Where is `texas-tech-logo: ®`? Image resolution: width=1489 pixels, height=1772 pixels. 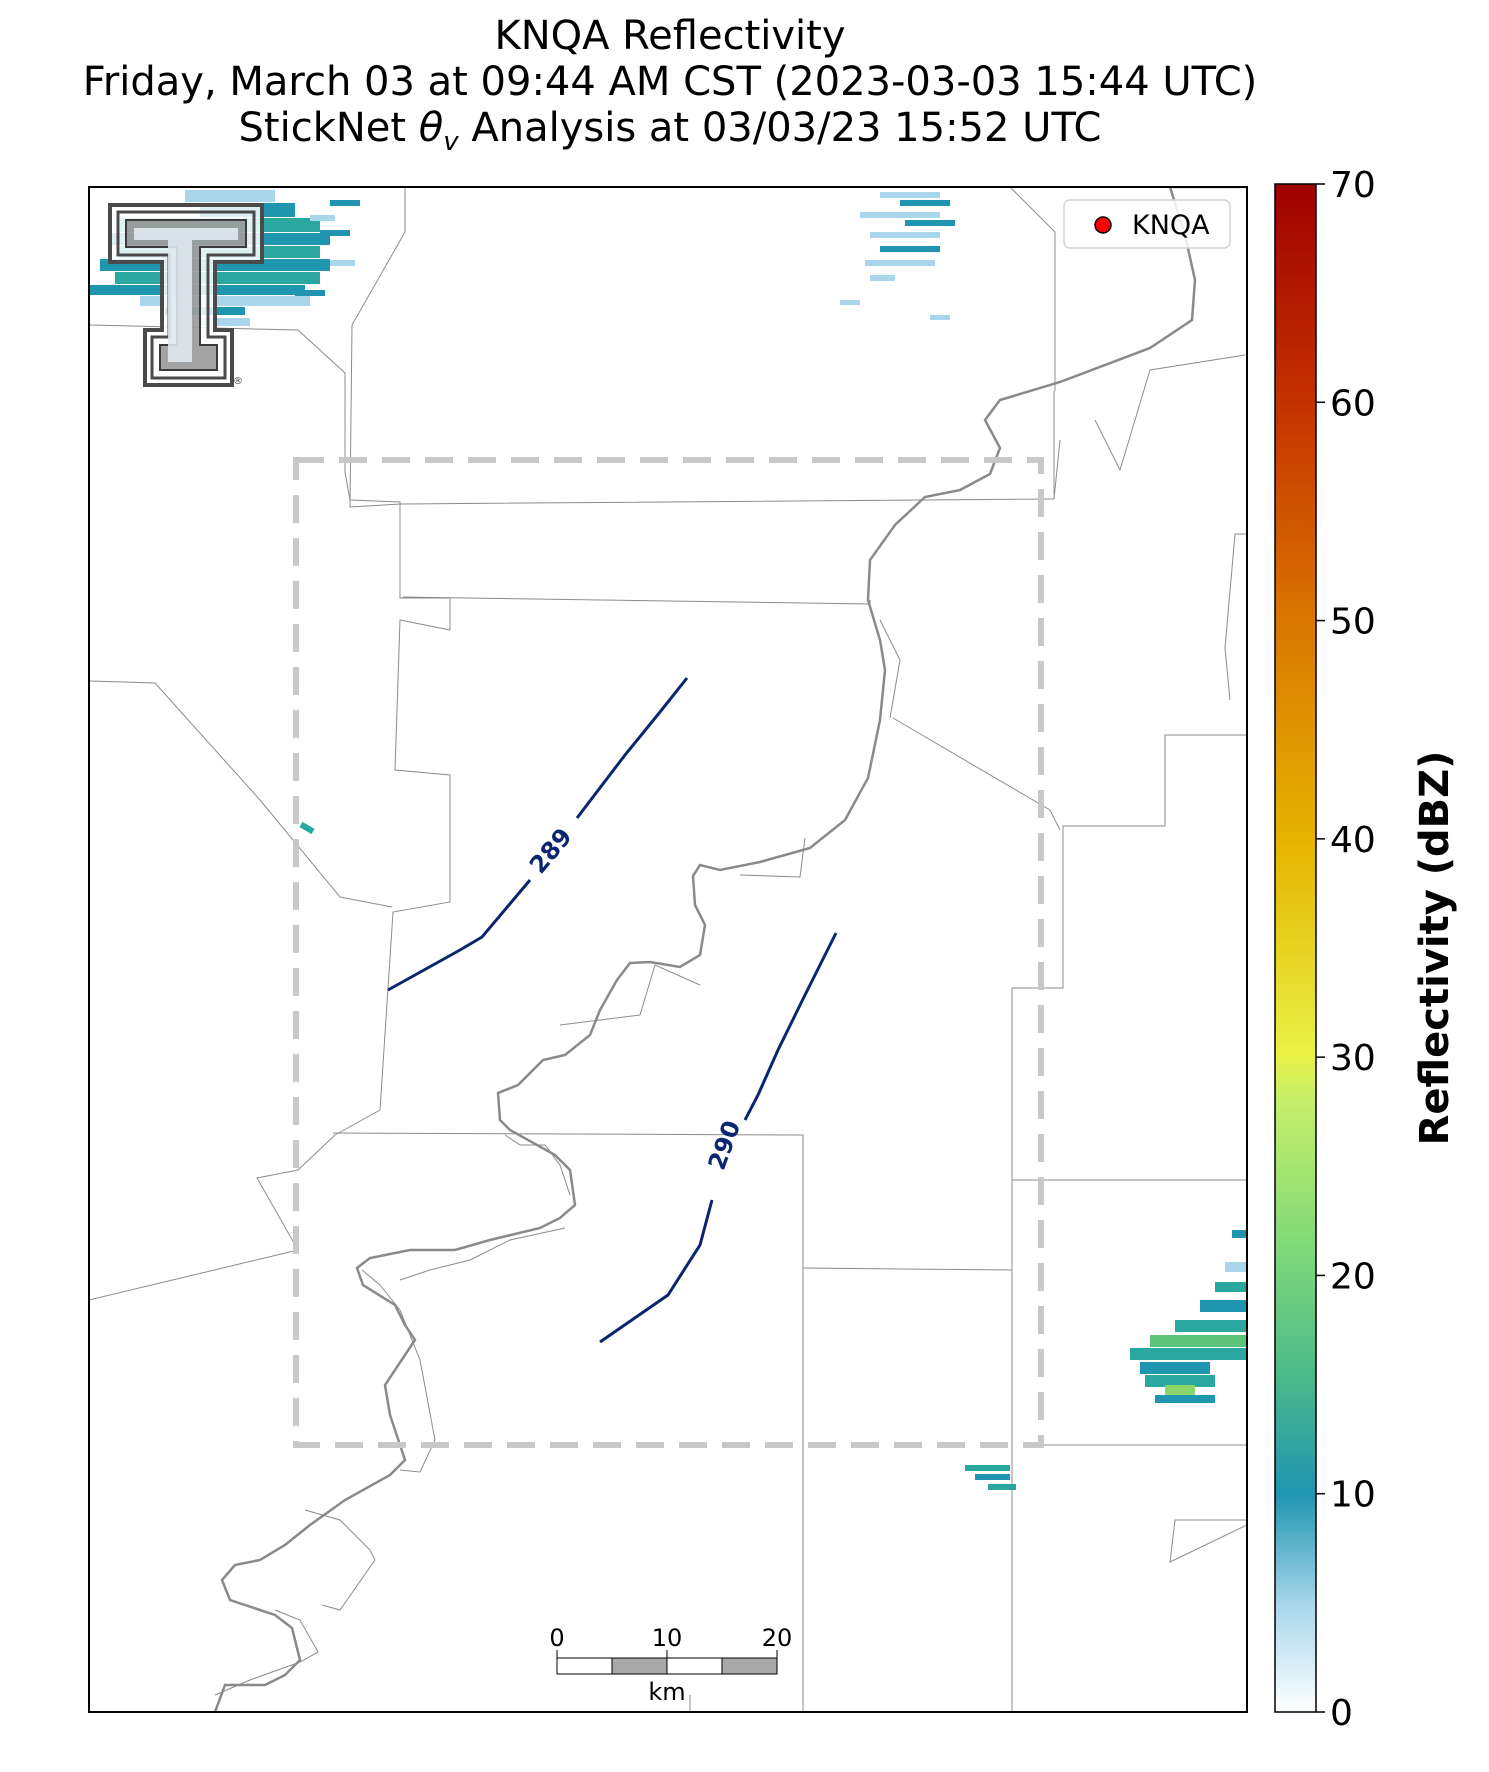 texas-tech-logo: ® is located at coordinates (186, 295).